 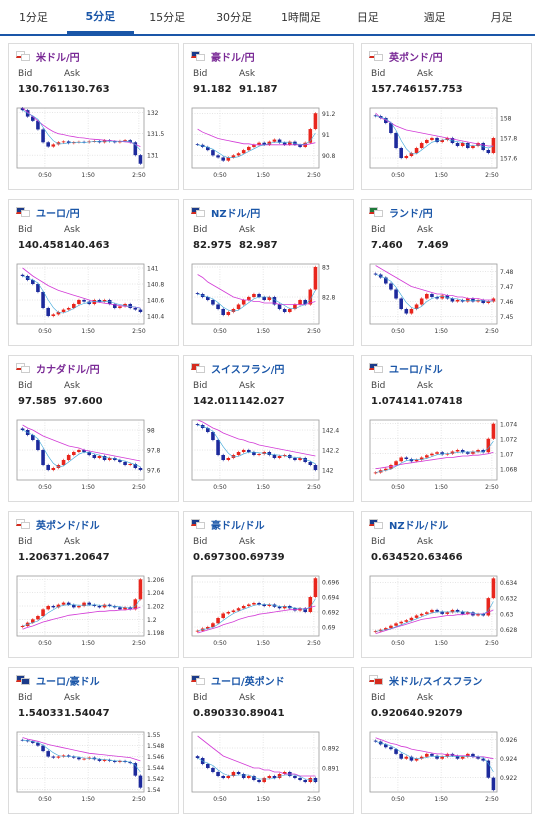 What do you see at coordinates (269, 146) in the screenshot?
I see `mini-chart: 91.2 91 90.8 0:50 1:50 2:50` at bounding box center [269, 146].